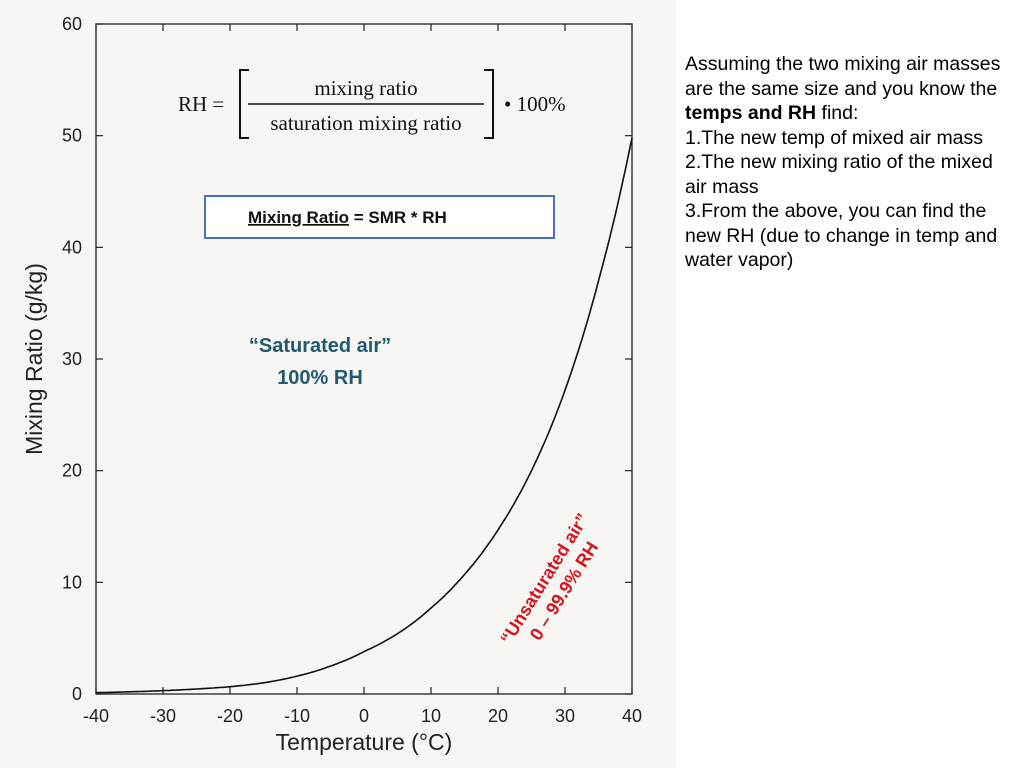 This screenshot has height=768, width=1024. I want to click on formula-left-bracket, so click(244, 104).